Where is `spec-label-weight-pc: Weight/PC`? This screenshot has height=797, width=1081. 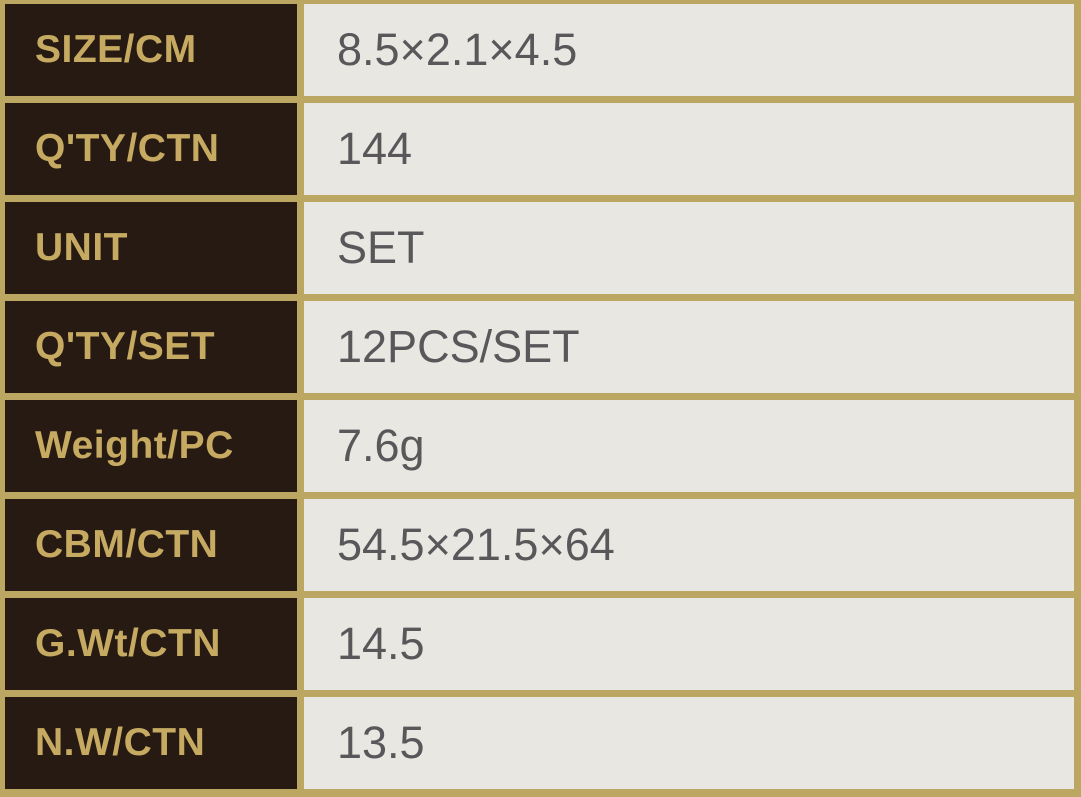 spec-label-weight-pc: Weight/PC is located at coordinates (151, 446).